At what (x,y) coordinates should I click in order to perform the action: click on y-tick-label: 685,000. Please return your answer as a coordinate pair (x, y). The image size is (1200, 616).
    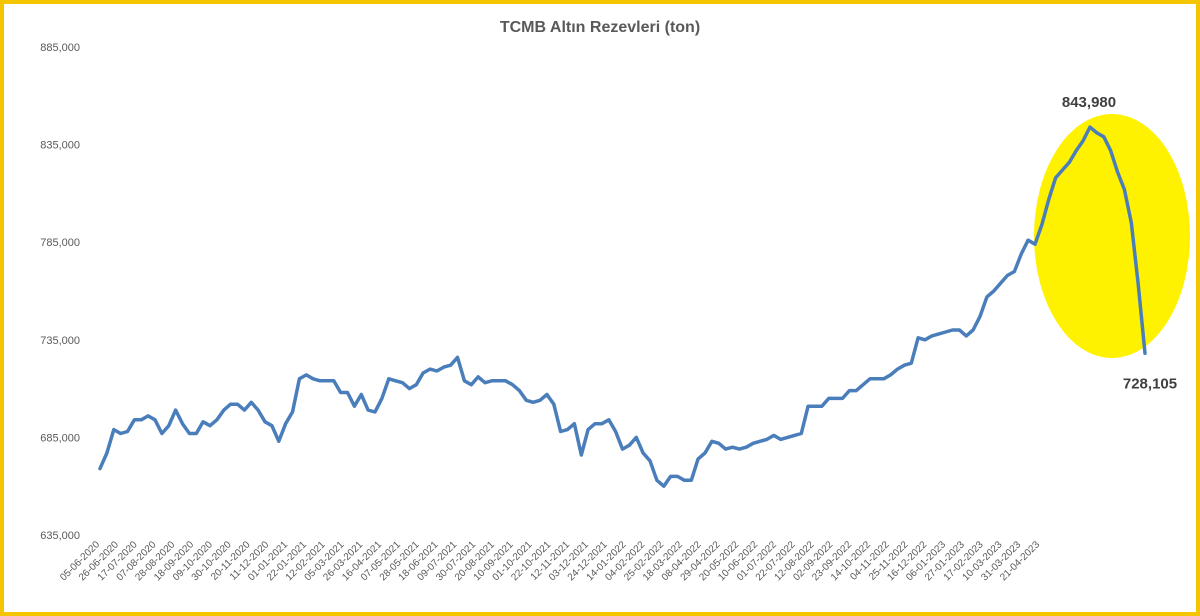
    Looking at the image, I should click on (60, 438).